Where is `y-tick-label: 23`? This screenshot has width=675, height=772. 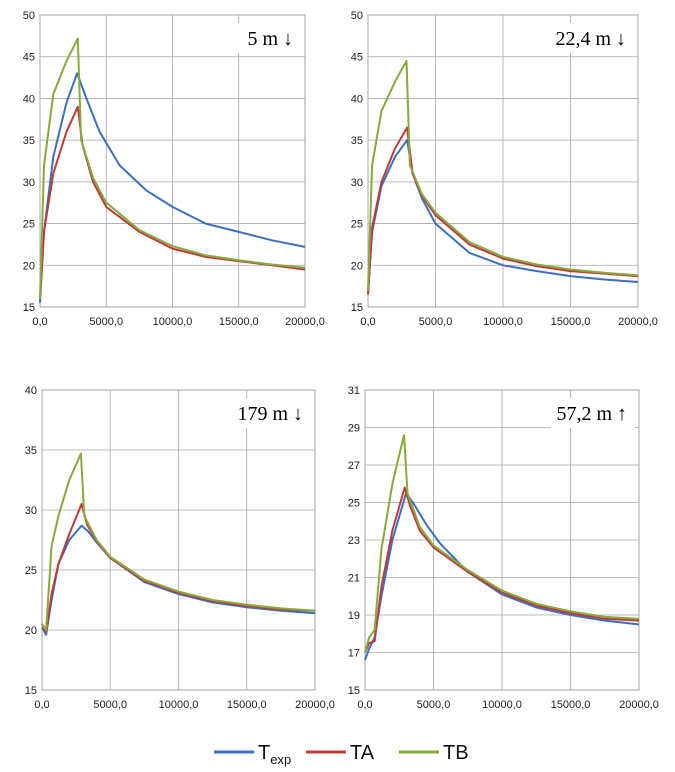
y-tick-label: 23 is located at coordinates (354, 541).